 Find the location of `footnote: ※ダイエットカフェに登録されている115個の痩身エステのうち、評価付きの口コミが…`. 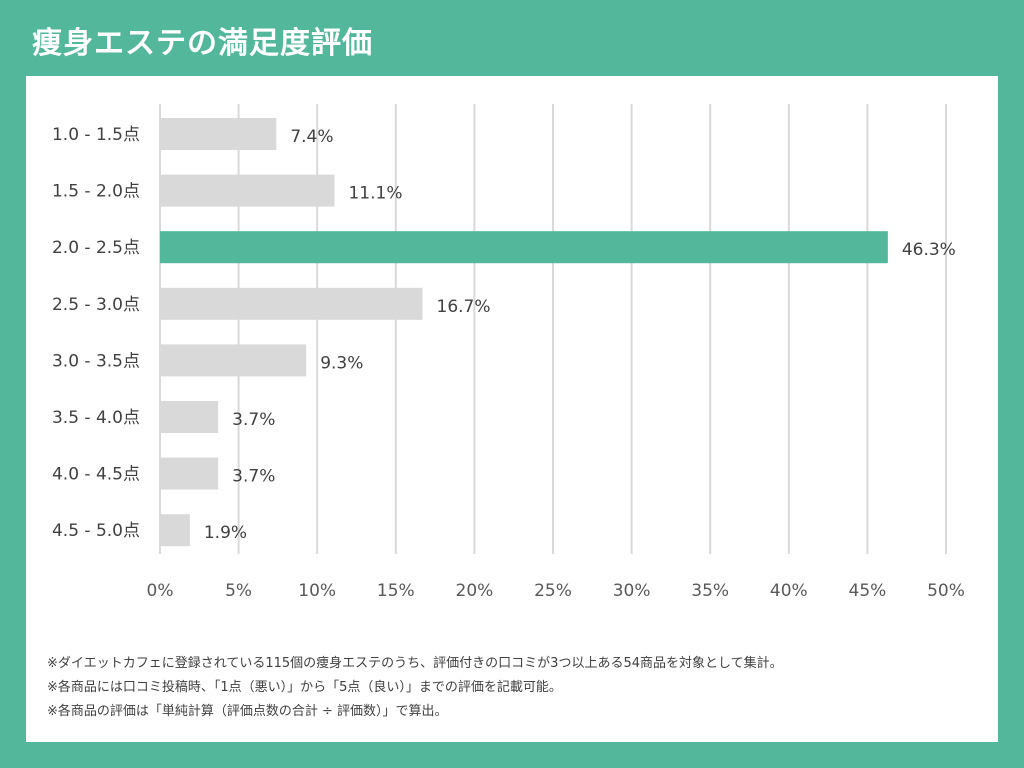

footnote: ※ダイエットカフェに登録されている115個の痩身エステのうち、評価付きの口コミが… is located at coordinates (415, 663).